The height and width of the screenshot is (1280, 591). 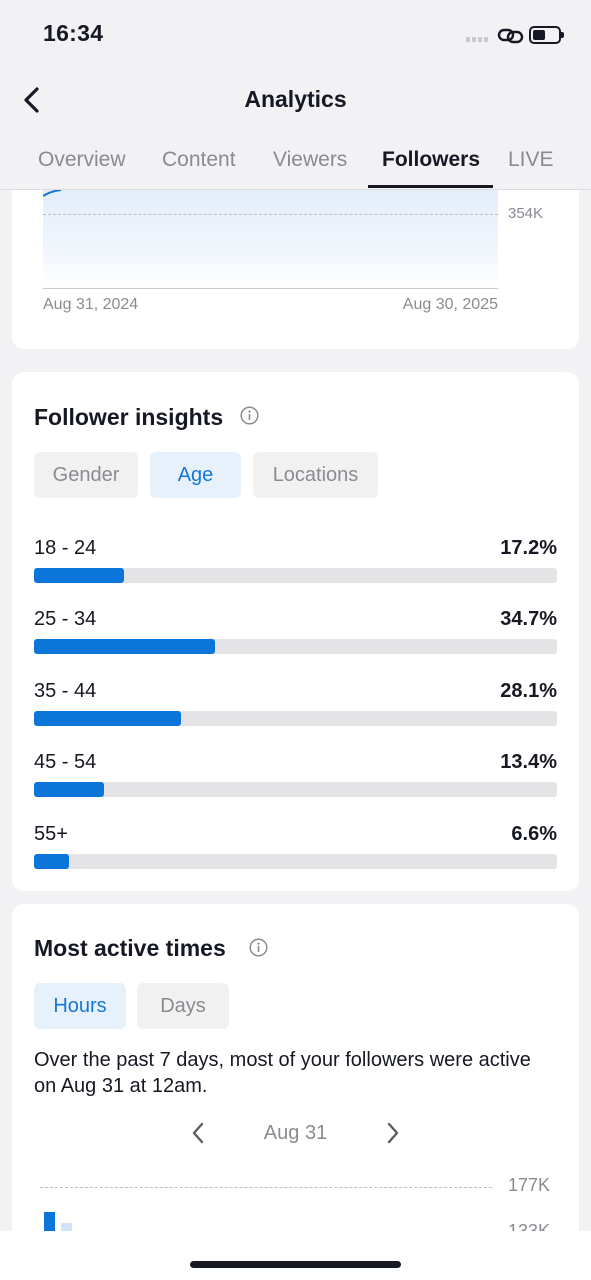 I want to click on chart-start-date: Aug 31, 2024, so click(x=91, y=304).